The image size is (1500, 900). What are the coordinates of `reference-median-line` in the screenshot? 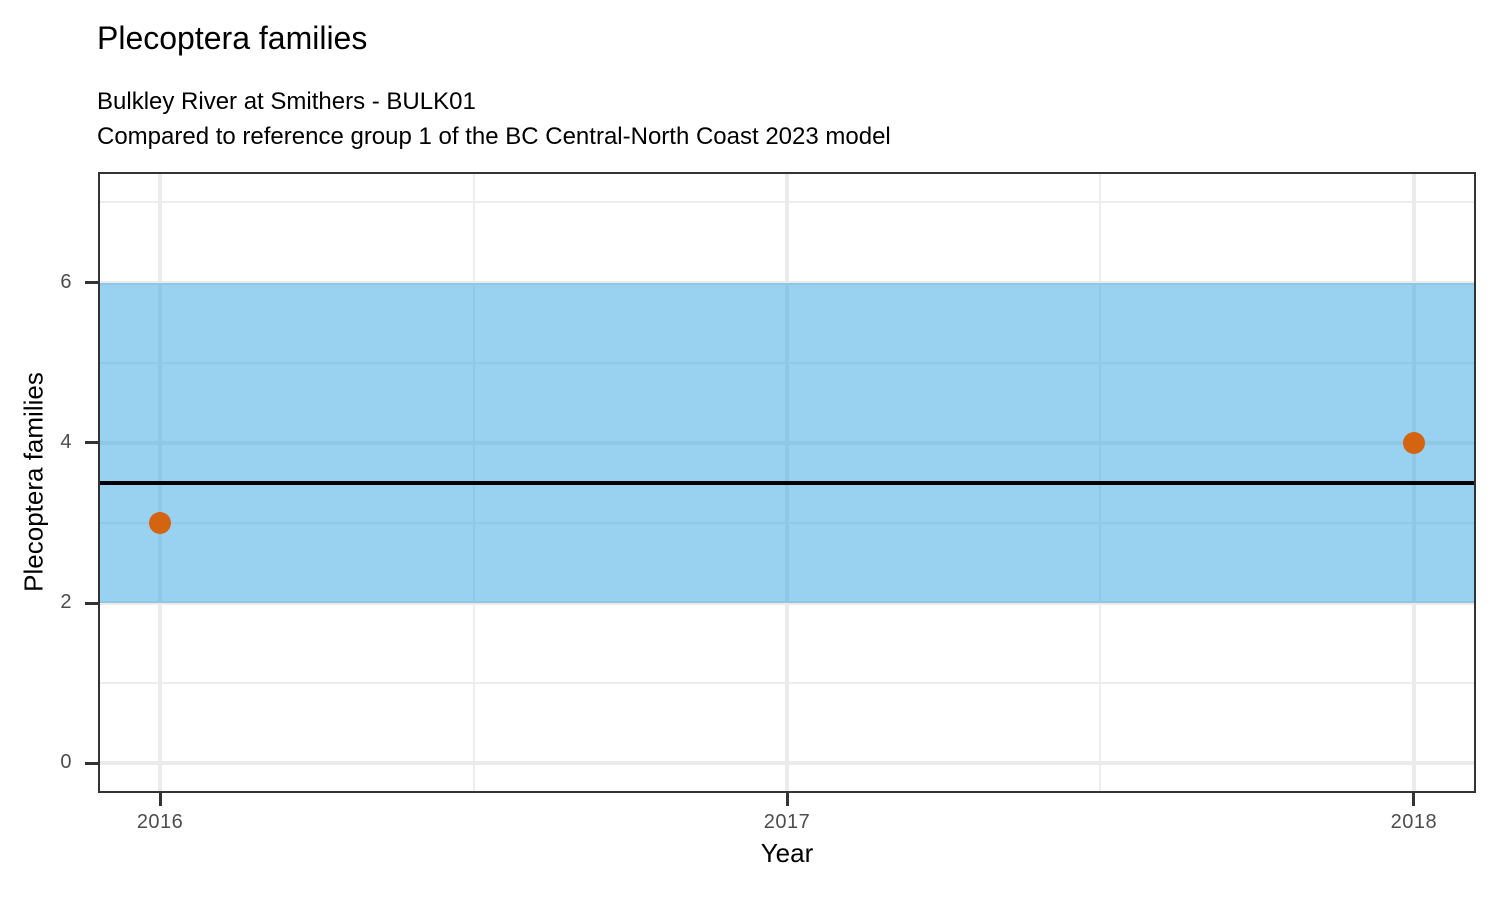 It's located at (787, 482).